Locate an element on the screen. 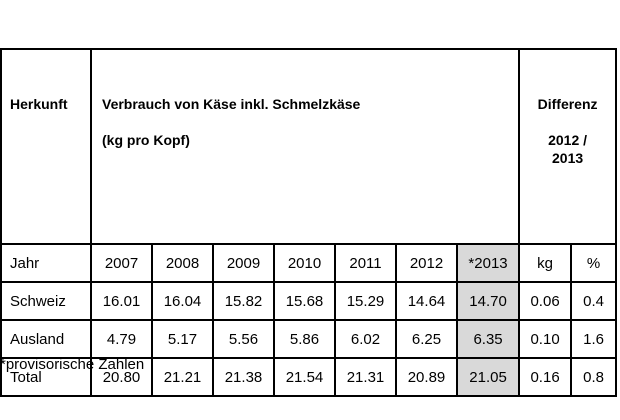 The image size is (620, 420). table-cell: 0.8 is located at coordinates (594, 377).